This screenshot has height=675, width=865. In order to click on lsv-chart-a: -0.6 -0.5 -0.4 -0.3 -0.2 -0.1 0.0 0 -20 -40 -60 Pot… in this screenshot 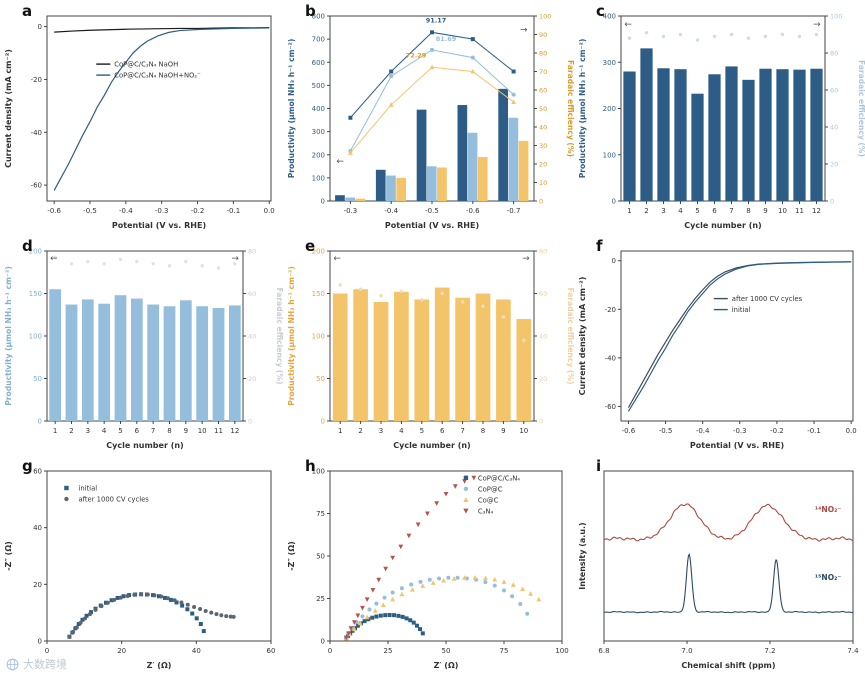, I will do `click(139, 122)`.